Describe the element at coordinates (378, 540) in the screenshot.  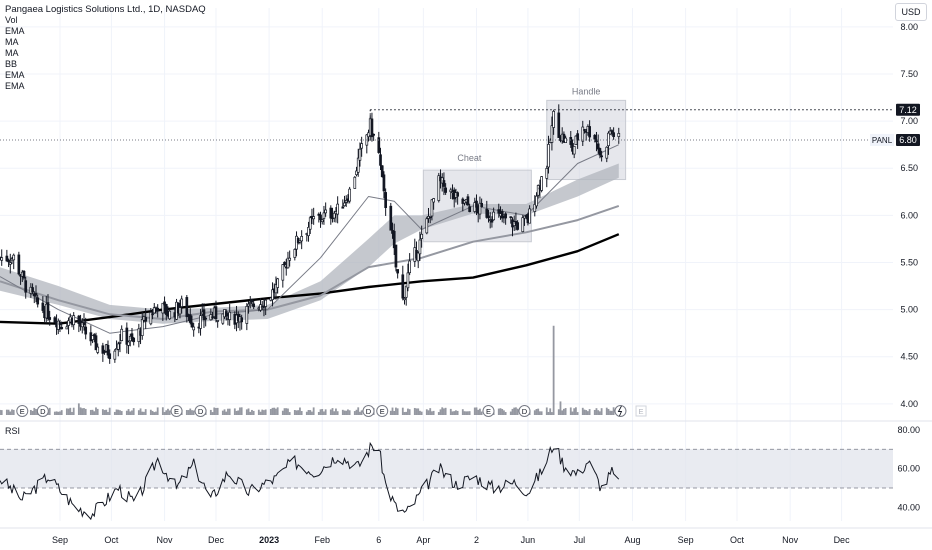
I see `time-tick-label: 6` at that location.